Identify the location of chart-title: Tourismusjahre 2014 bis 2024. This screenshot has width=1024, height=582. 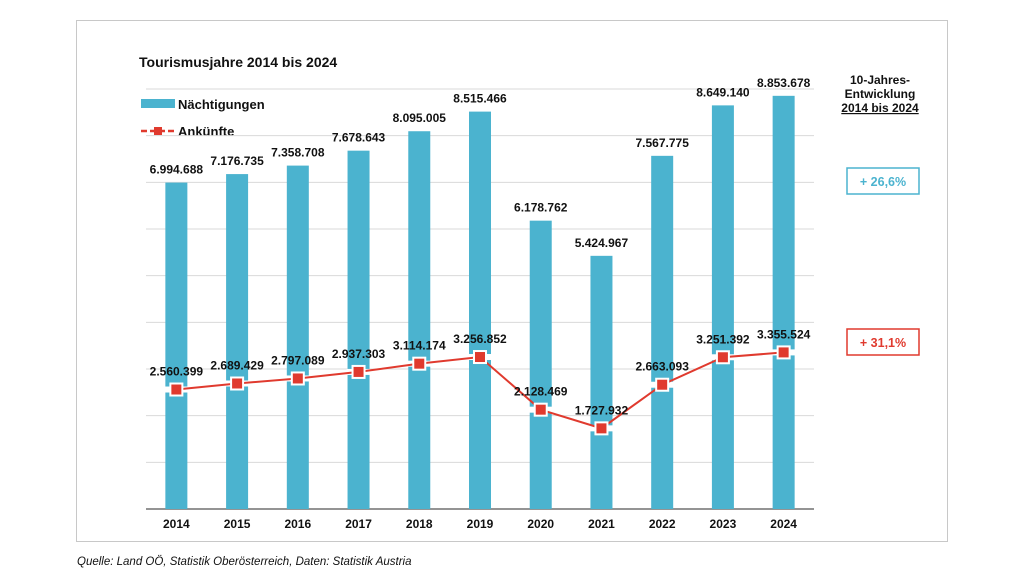
(238, 62).